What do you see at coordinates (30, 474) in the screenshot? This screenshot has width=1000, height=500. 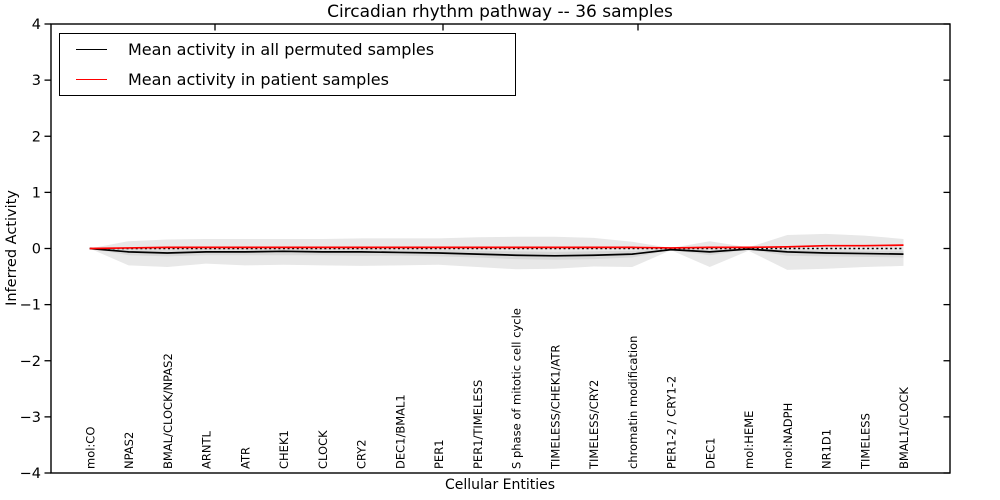 I see `y-tick-label: −4` at bounding box center [30, 474].